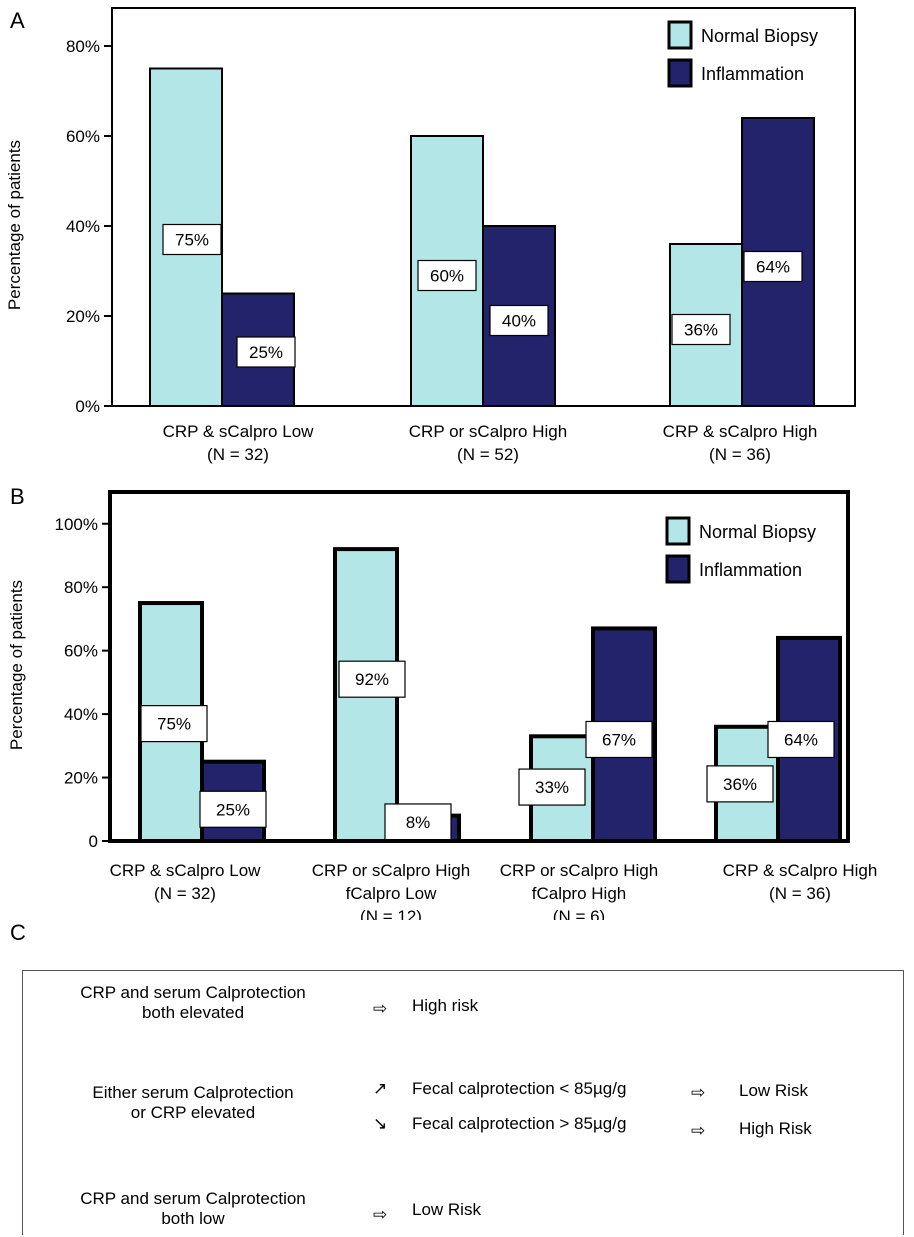 This screenshot has height=1237, width=914. I want to click on category-label: (N = 6), so click(579, 913).